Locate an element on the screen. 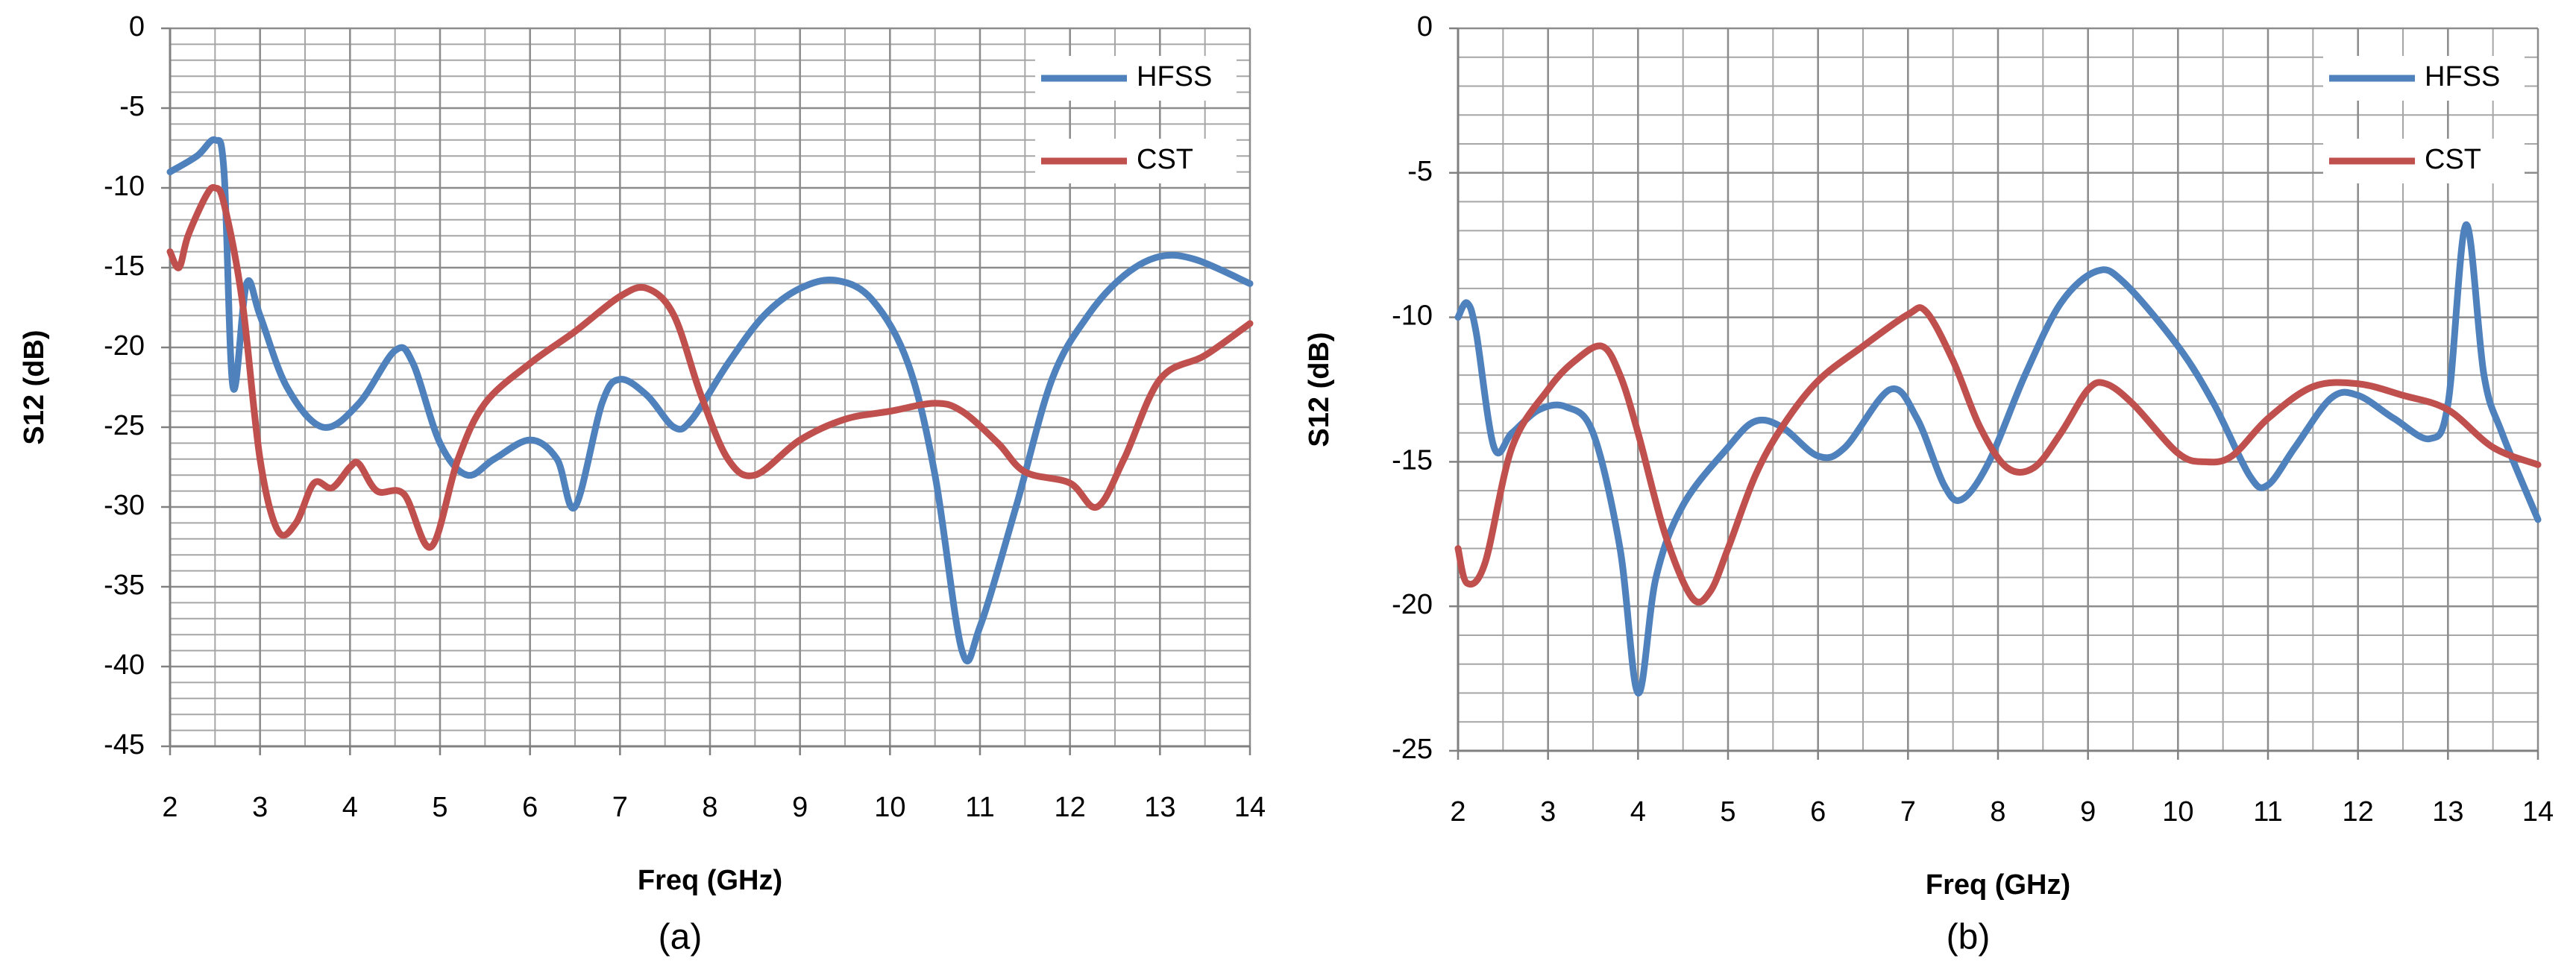  caption: (b) is located at coordinates (1969, 937).